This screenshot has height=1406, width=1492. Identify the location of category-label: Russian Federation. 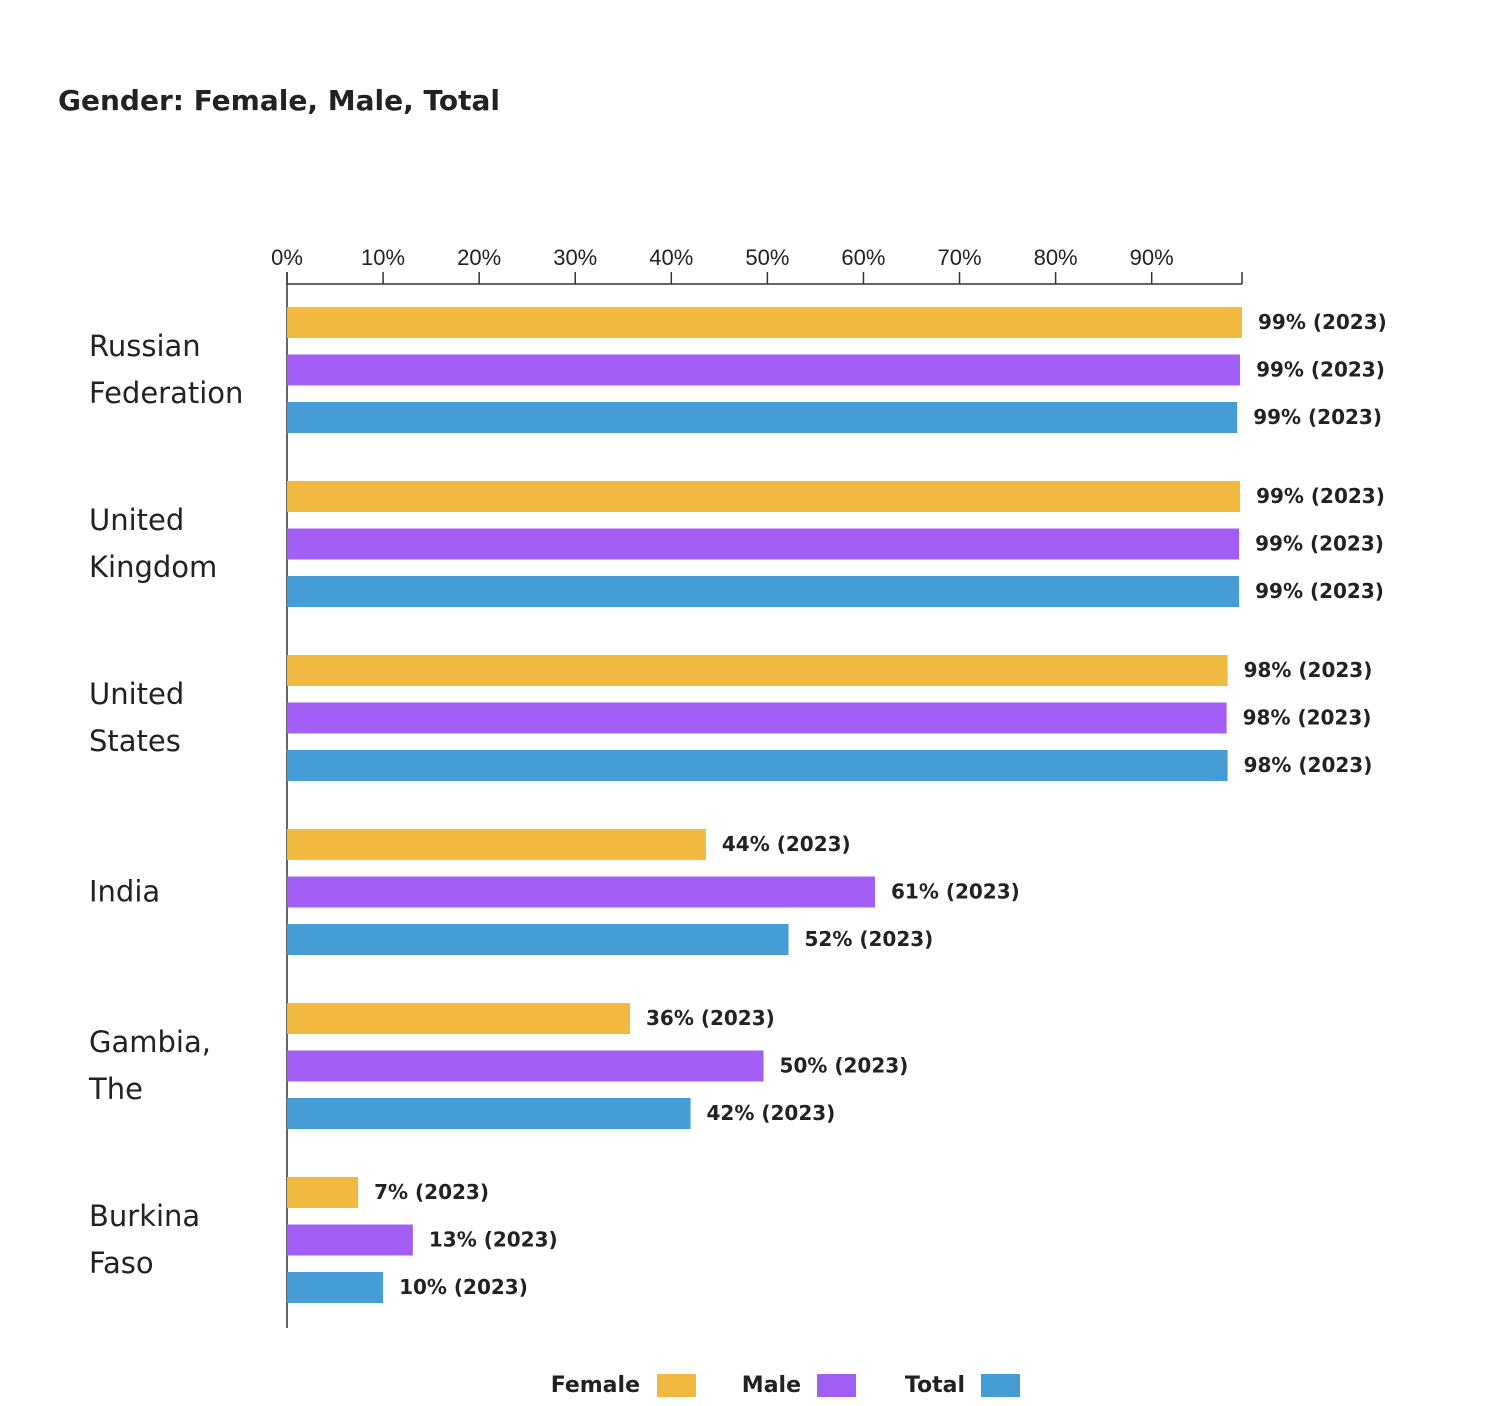
(166, 369).